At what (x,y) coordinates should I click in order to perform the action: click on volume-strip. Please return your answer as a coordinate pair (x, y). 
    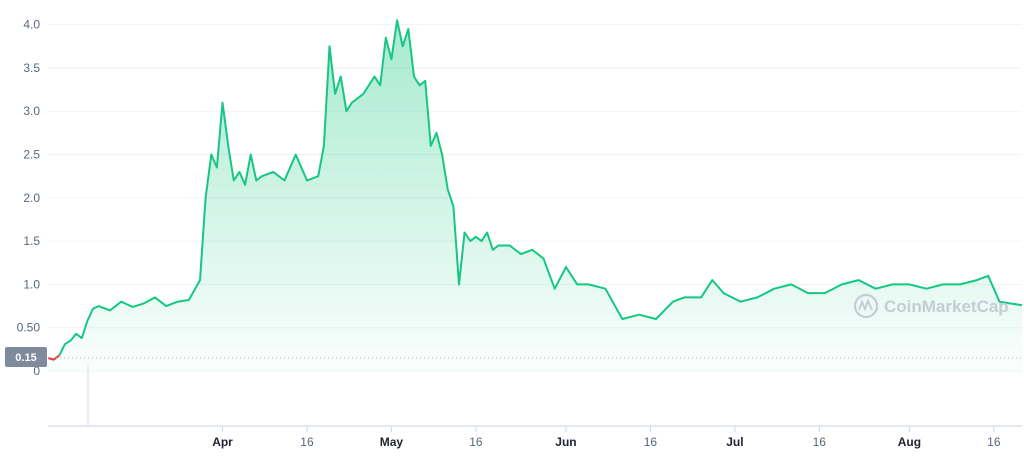
    Looking at the image, I should click on (535, 395).